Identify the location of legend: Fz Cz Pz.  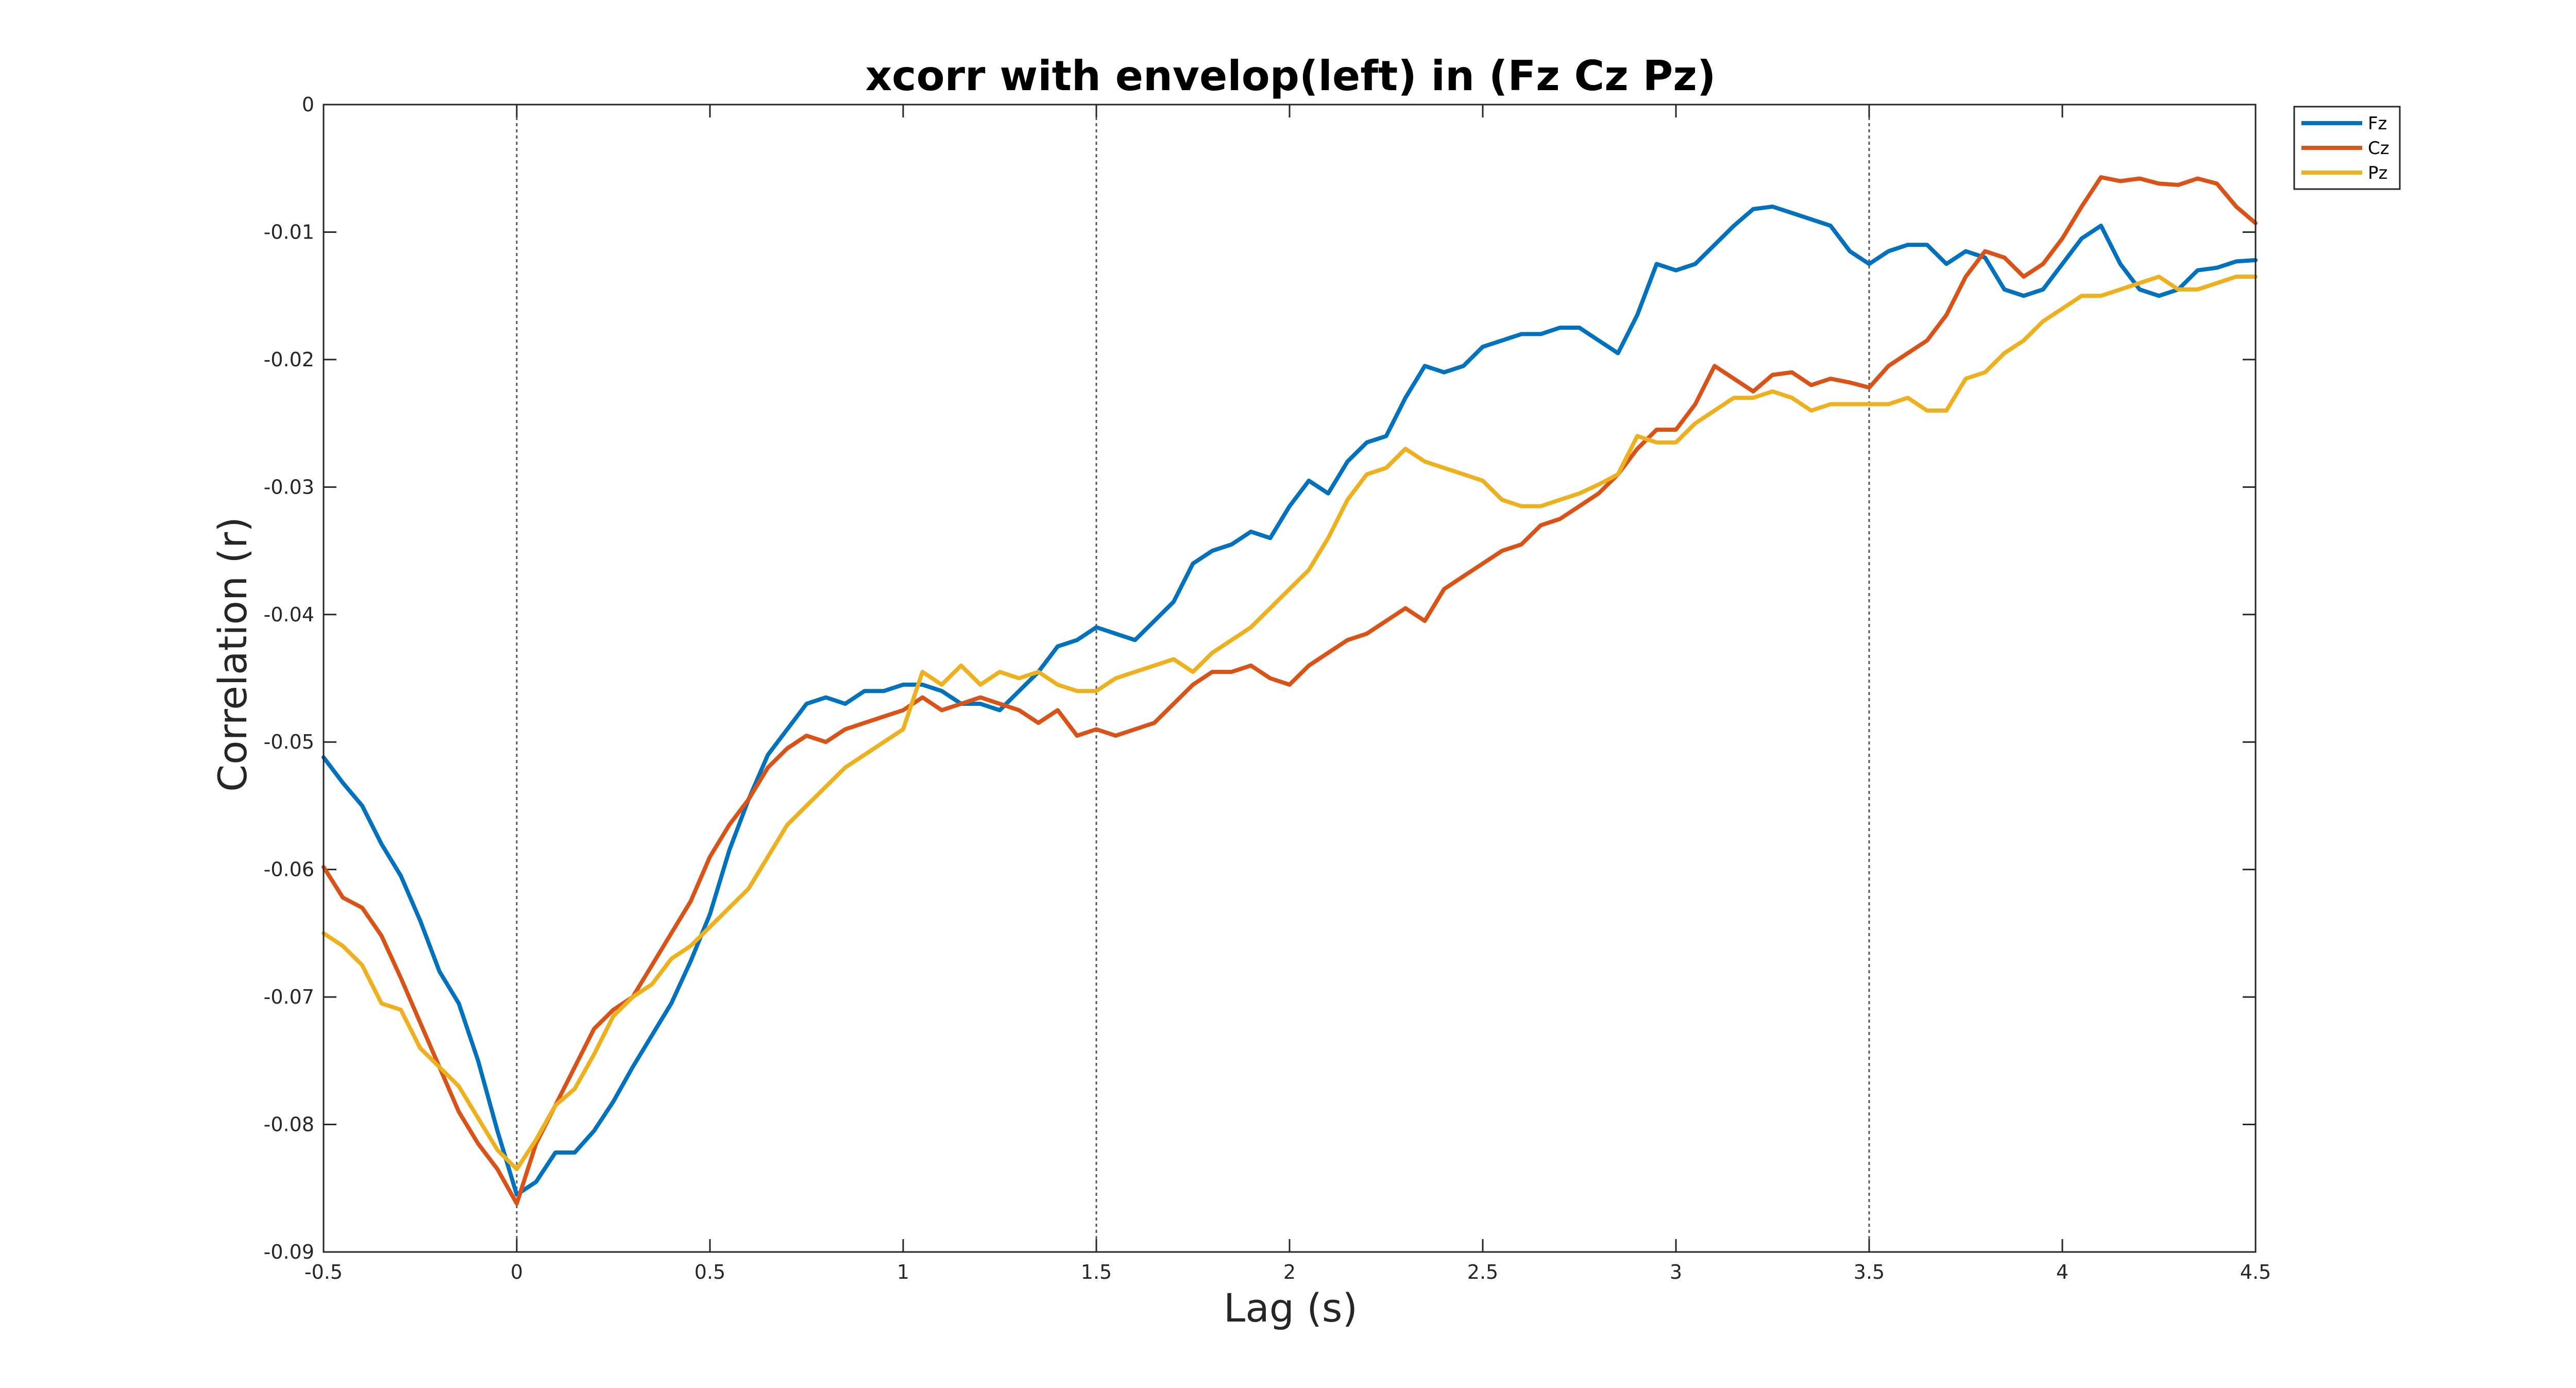
(2347, 148).